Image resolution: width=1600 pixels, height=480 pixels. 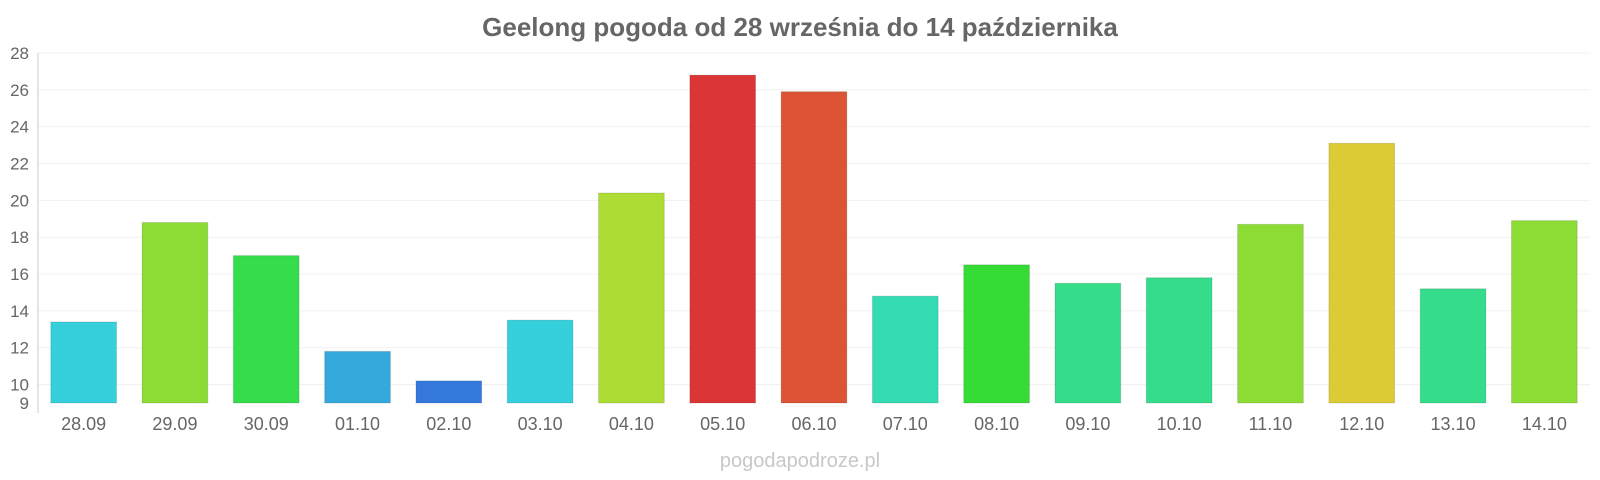 I want to click on x-tick-label: 05.10, so click(x=722, y=424).